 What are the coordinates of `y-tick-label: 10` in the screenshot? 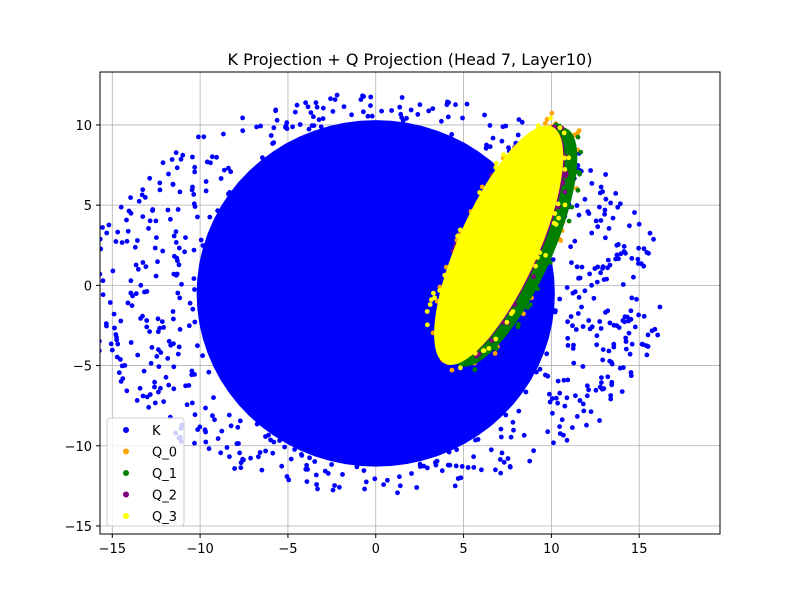 It's located at (83, 126).